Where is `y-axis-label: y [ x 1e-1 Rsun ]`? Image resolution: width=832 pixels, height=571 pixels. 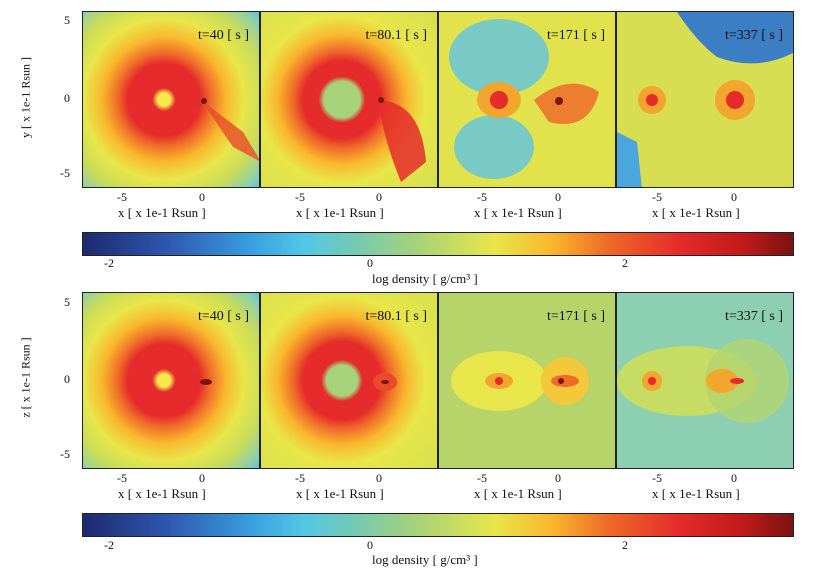 y-axis-label: y [ x 1e-1 Rsun ] is located at coordinates (25, 97).